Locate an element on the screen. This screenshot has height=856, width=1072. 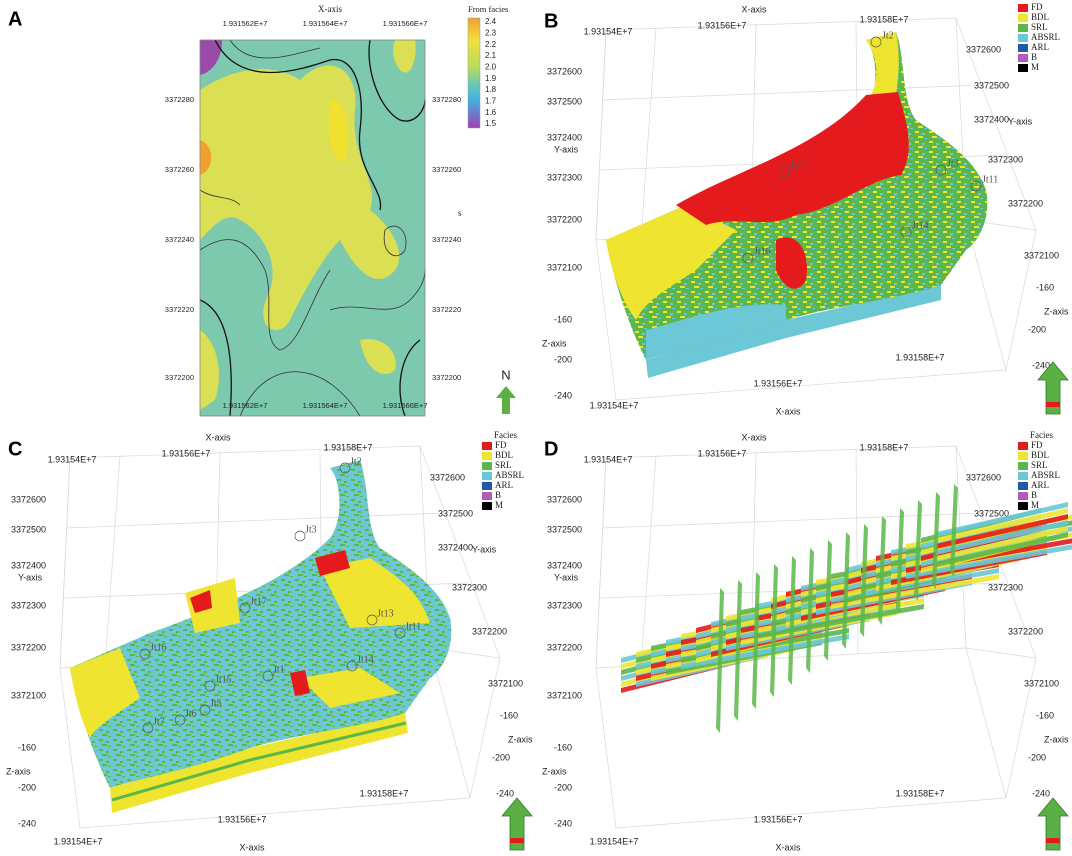
y-tick-label: 3372500 is located at coordinates (991, 513).